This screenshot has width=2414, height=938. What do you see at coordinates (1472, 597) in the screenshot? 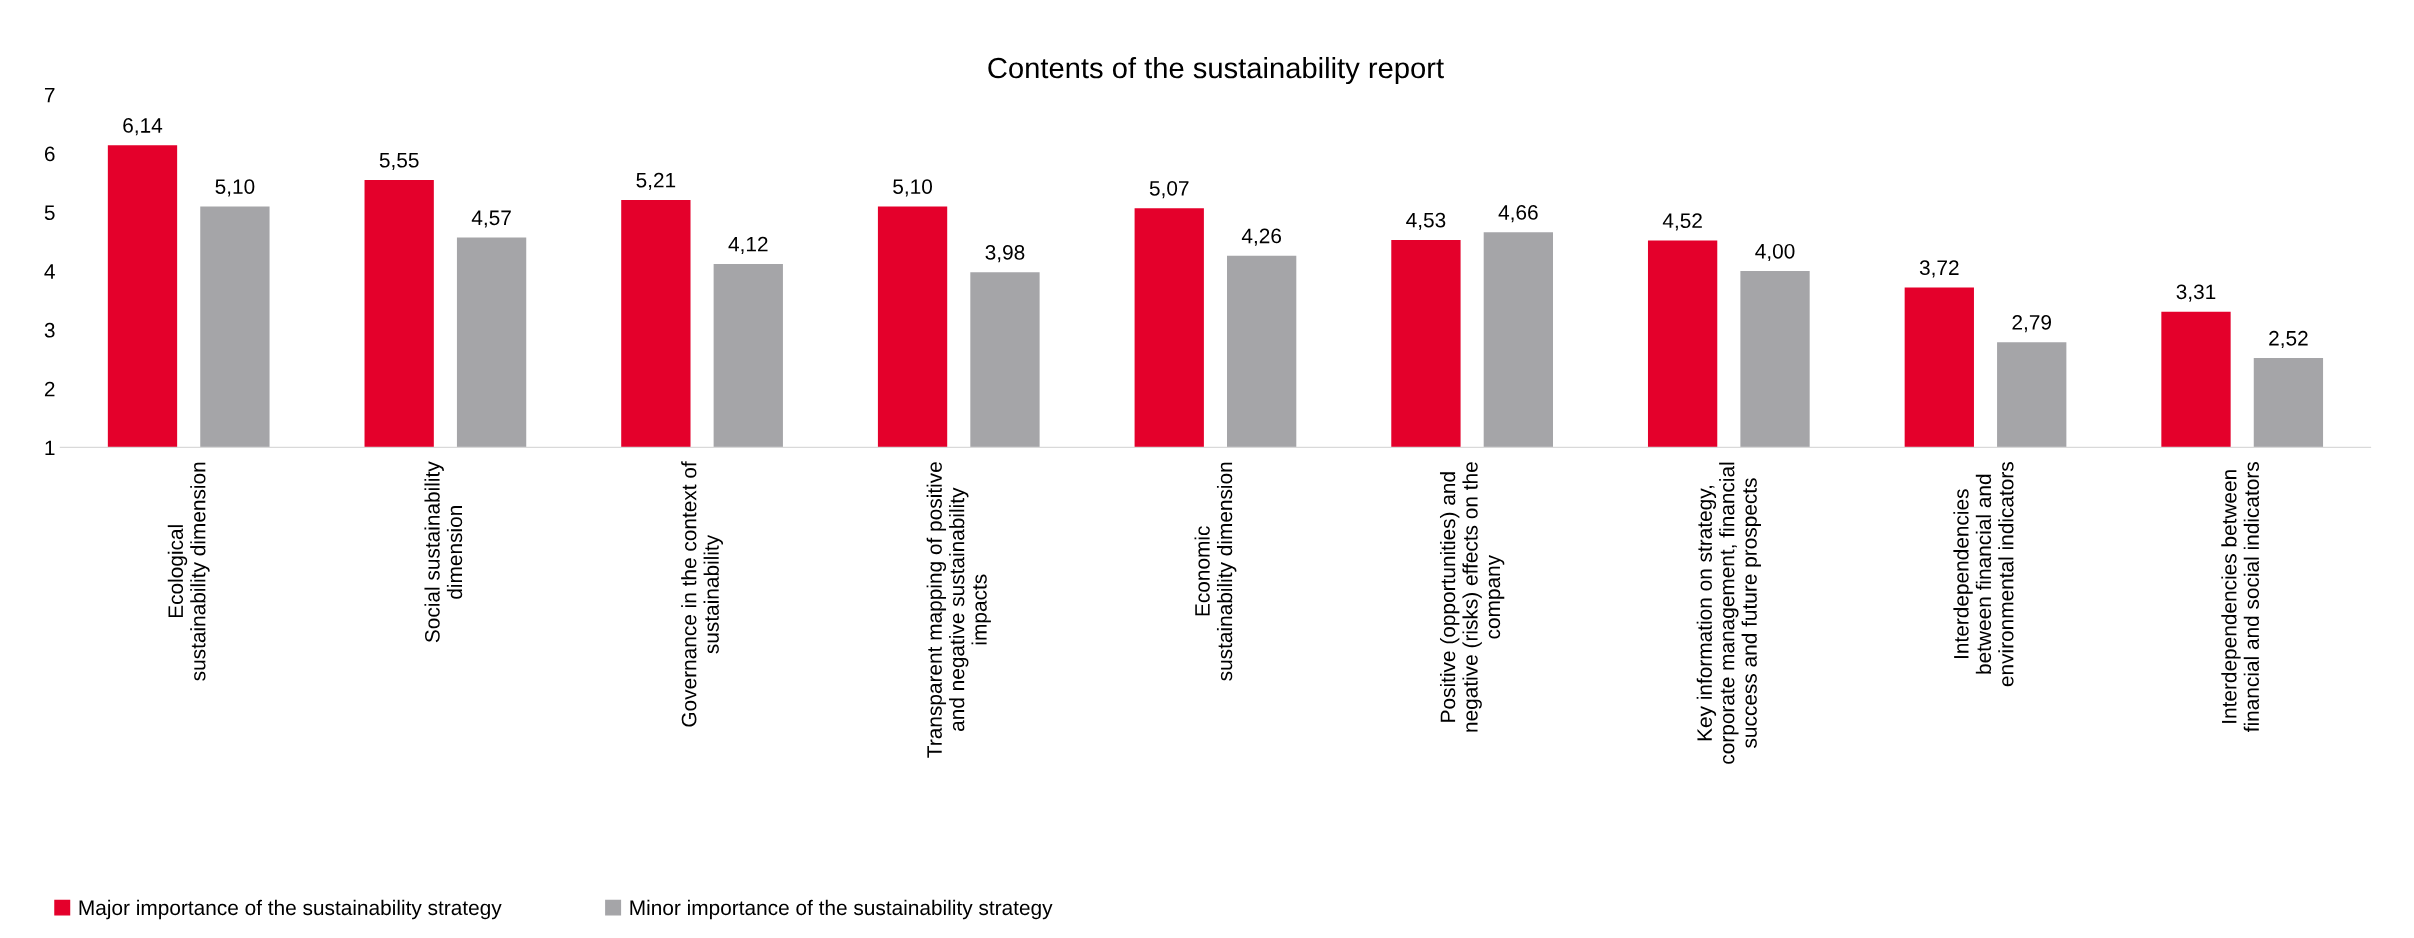
I see `x-tick-label: Positive (opportunities) and negative (risks) effects on the company` at bounding box center [1472, 597].